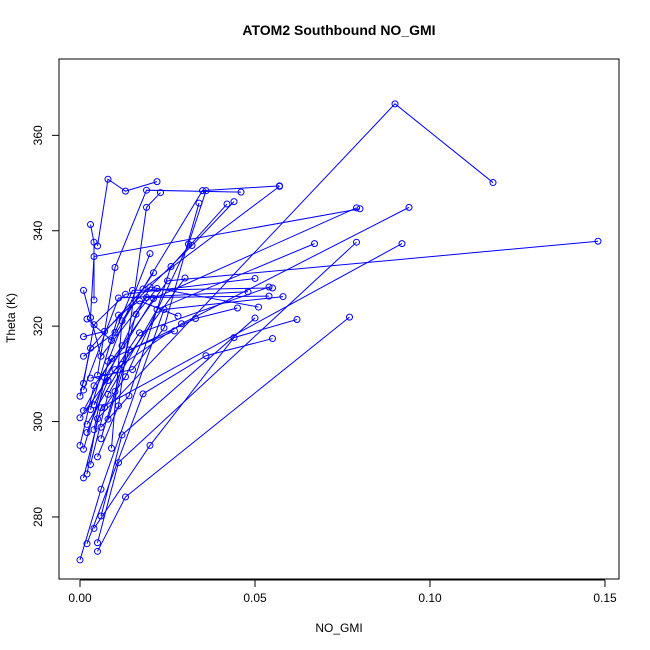  Describe the element at coordinates (38, 421) in the screenshot. I see `y-tick-label: 300` at that location.